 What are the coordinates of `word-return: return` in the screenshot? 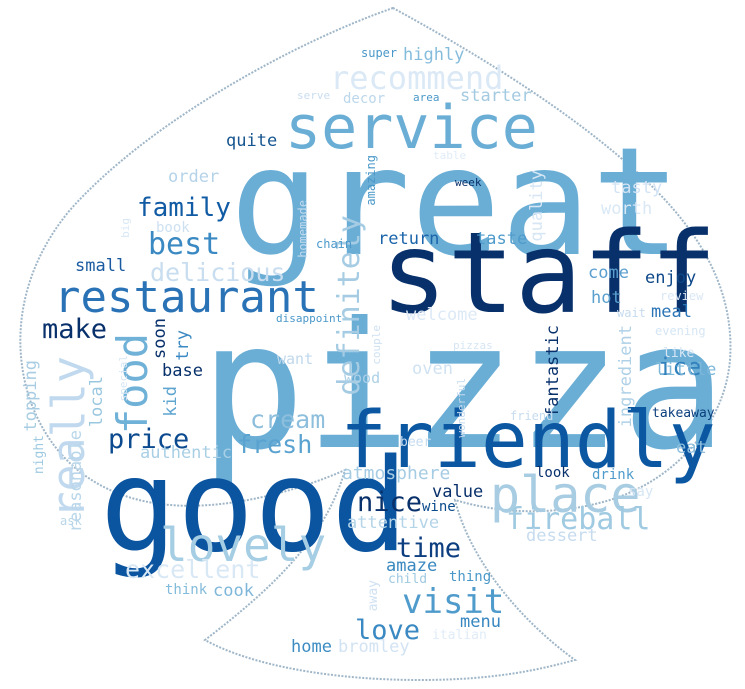 It's located at (409, 239).